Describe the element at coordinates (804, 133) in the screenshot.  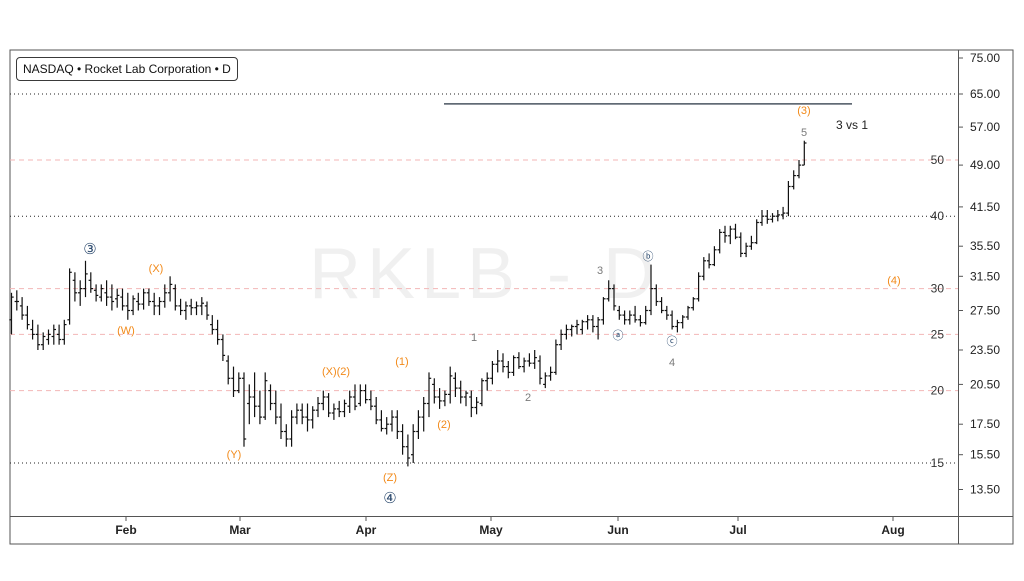
I see `wave-label: 5` at that location.